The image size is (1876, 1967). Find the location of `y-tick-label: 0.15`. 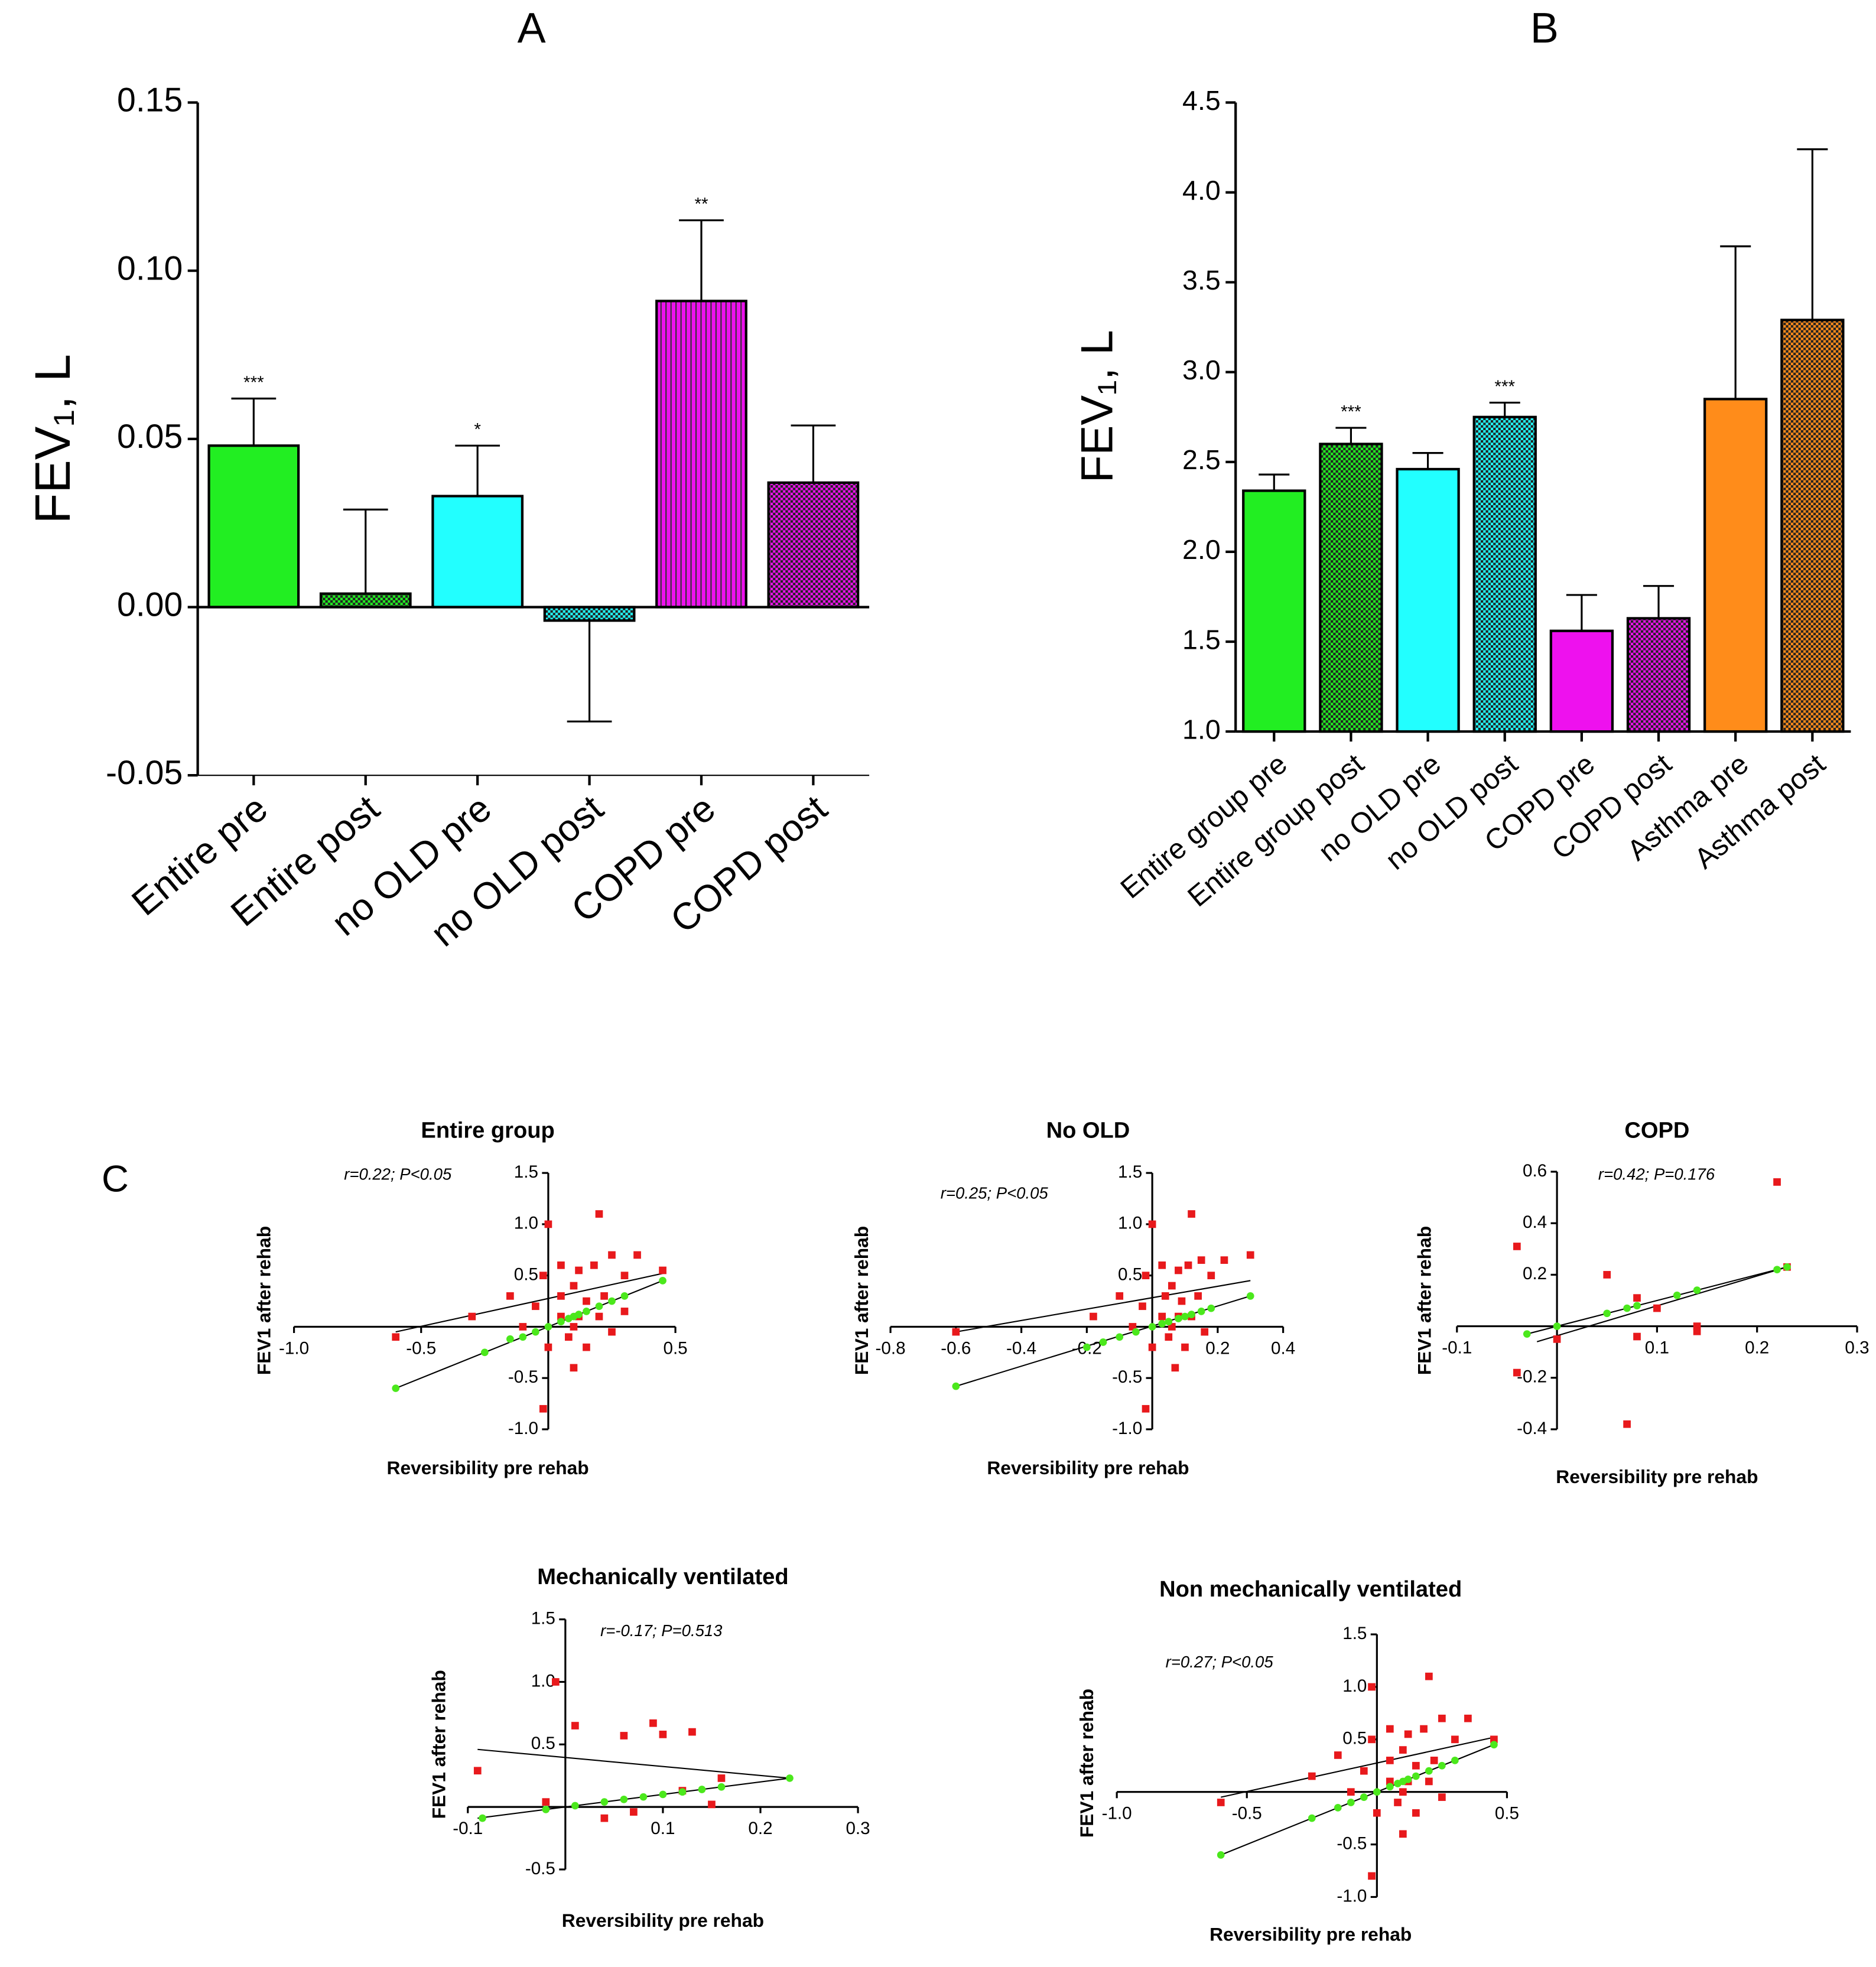

y-tick-label: 0.15 is located at coordinates (150, 101).